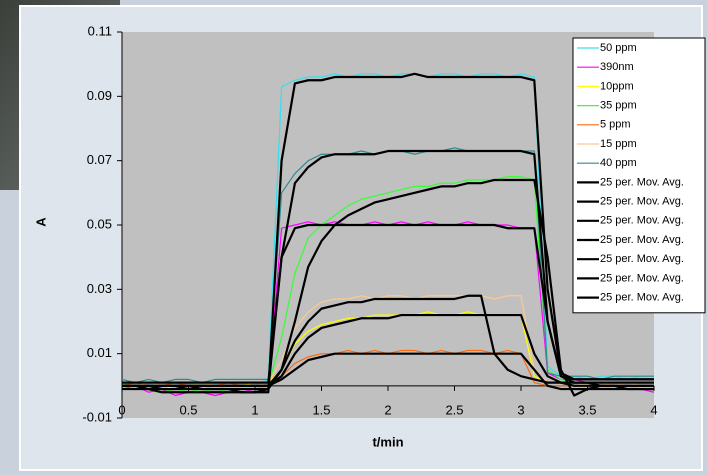 Image resolution: width=707 pixels, height=475 pixels. What do you see at coordinates (121, 409) in the screenshot?
I see `x-tick-label: 0` at bounding box center [121, 409].